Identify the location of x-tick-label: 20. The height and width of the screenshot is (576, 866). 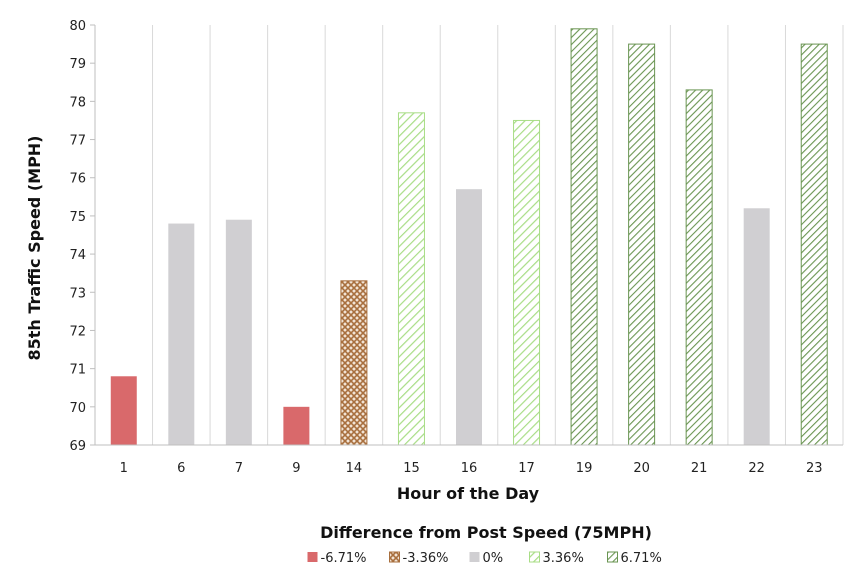
(641, 468).